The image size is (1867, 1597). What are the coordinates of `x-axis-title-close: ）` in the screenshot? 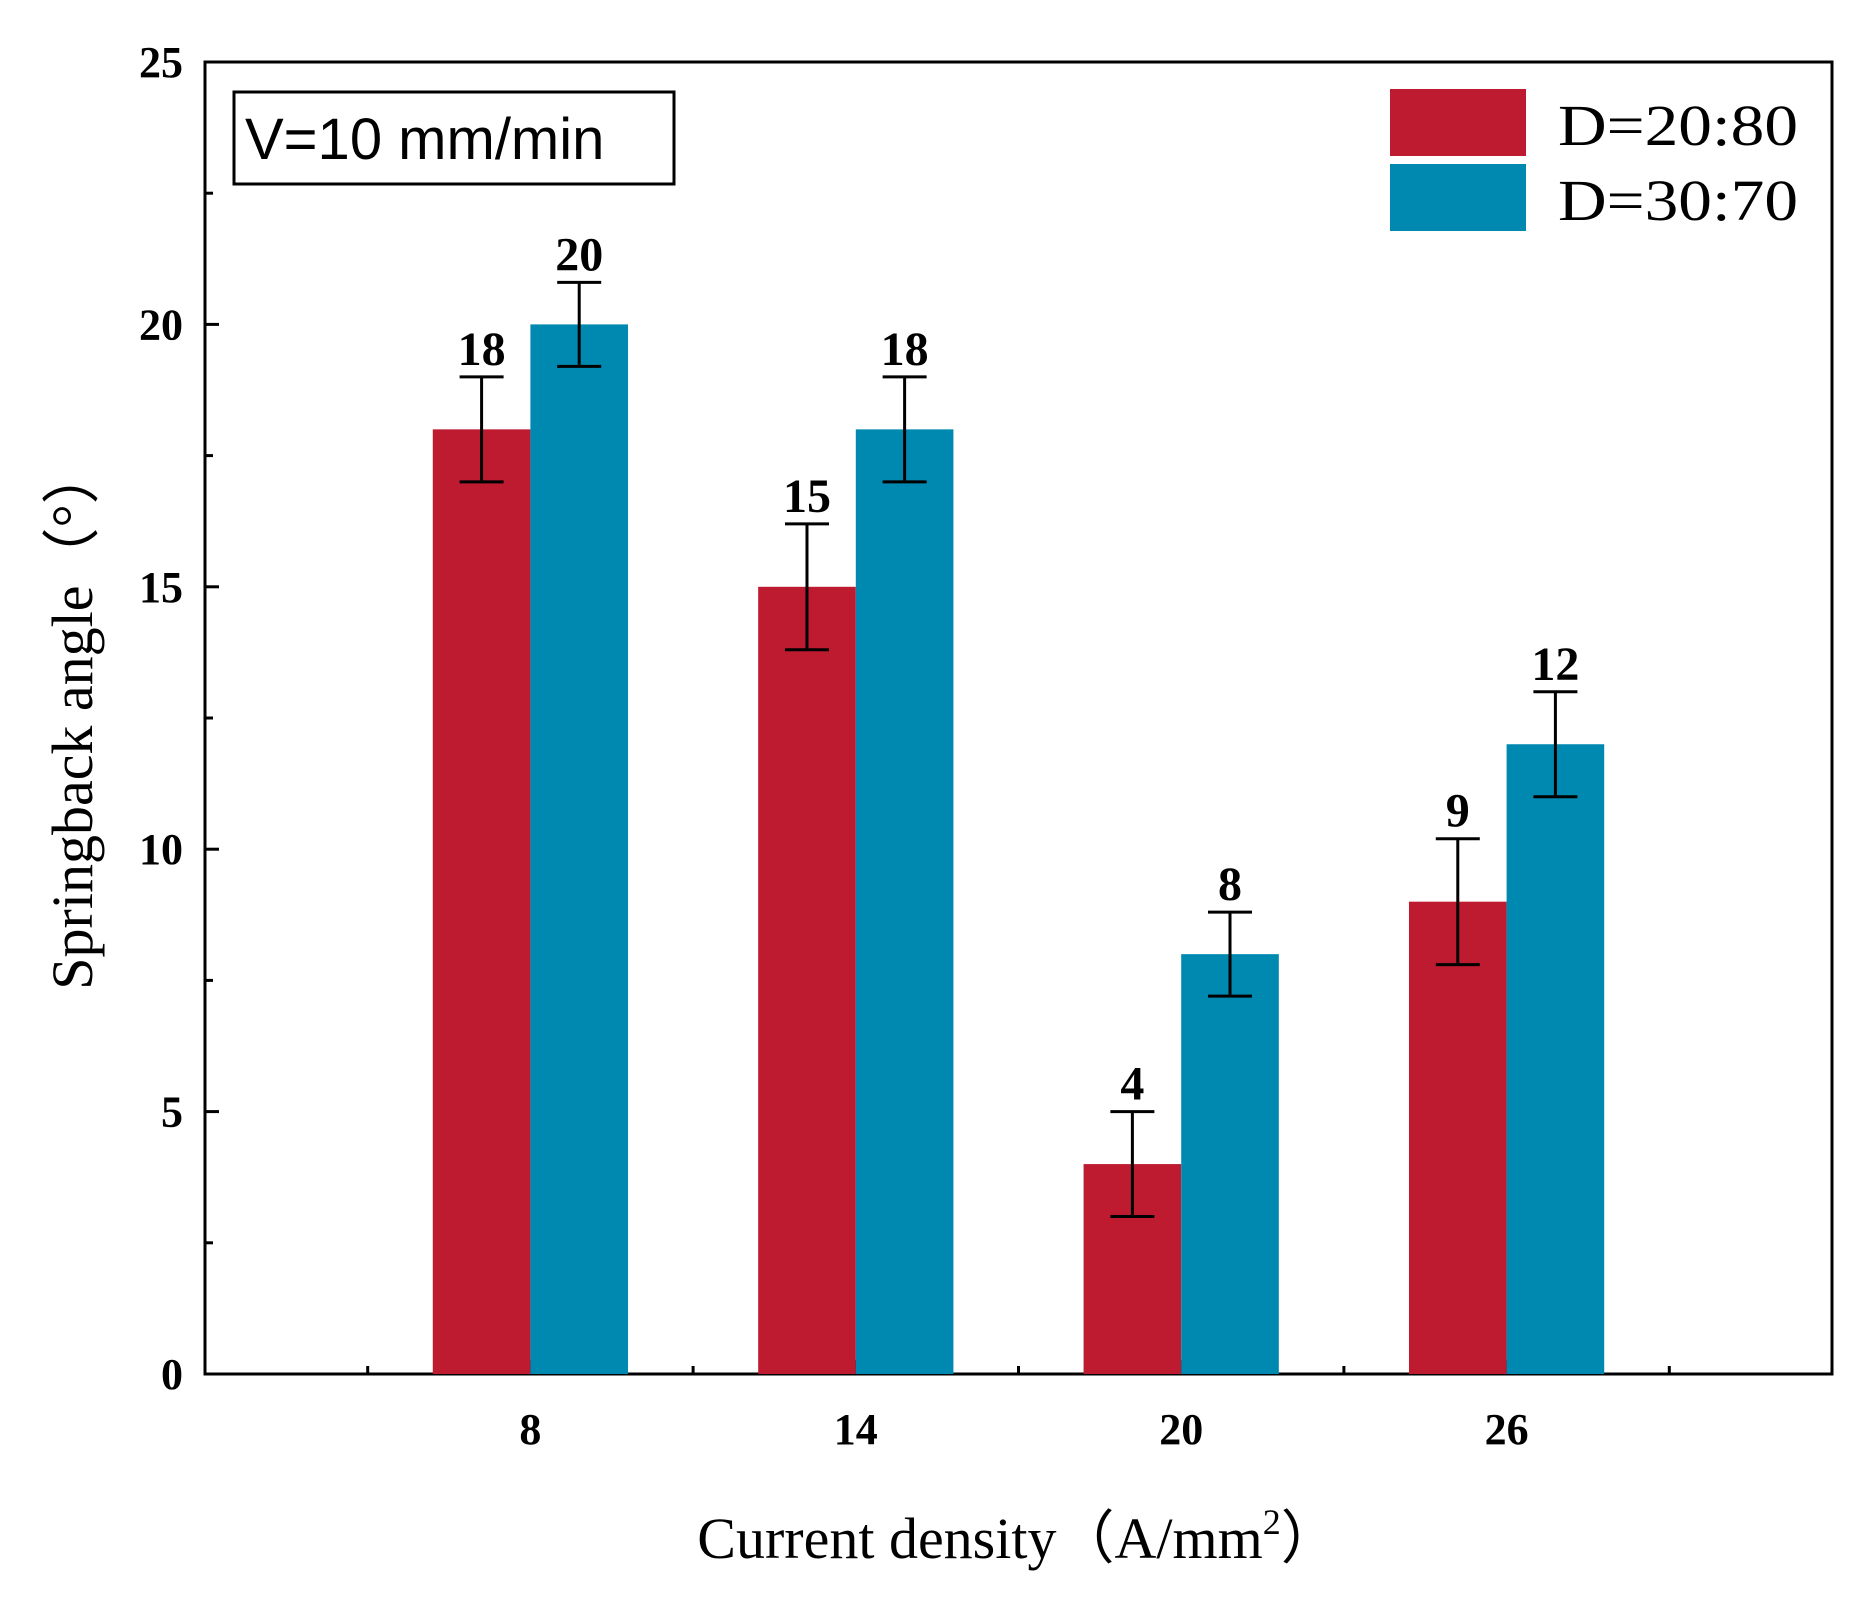 It's located at (1310, 1538).